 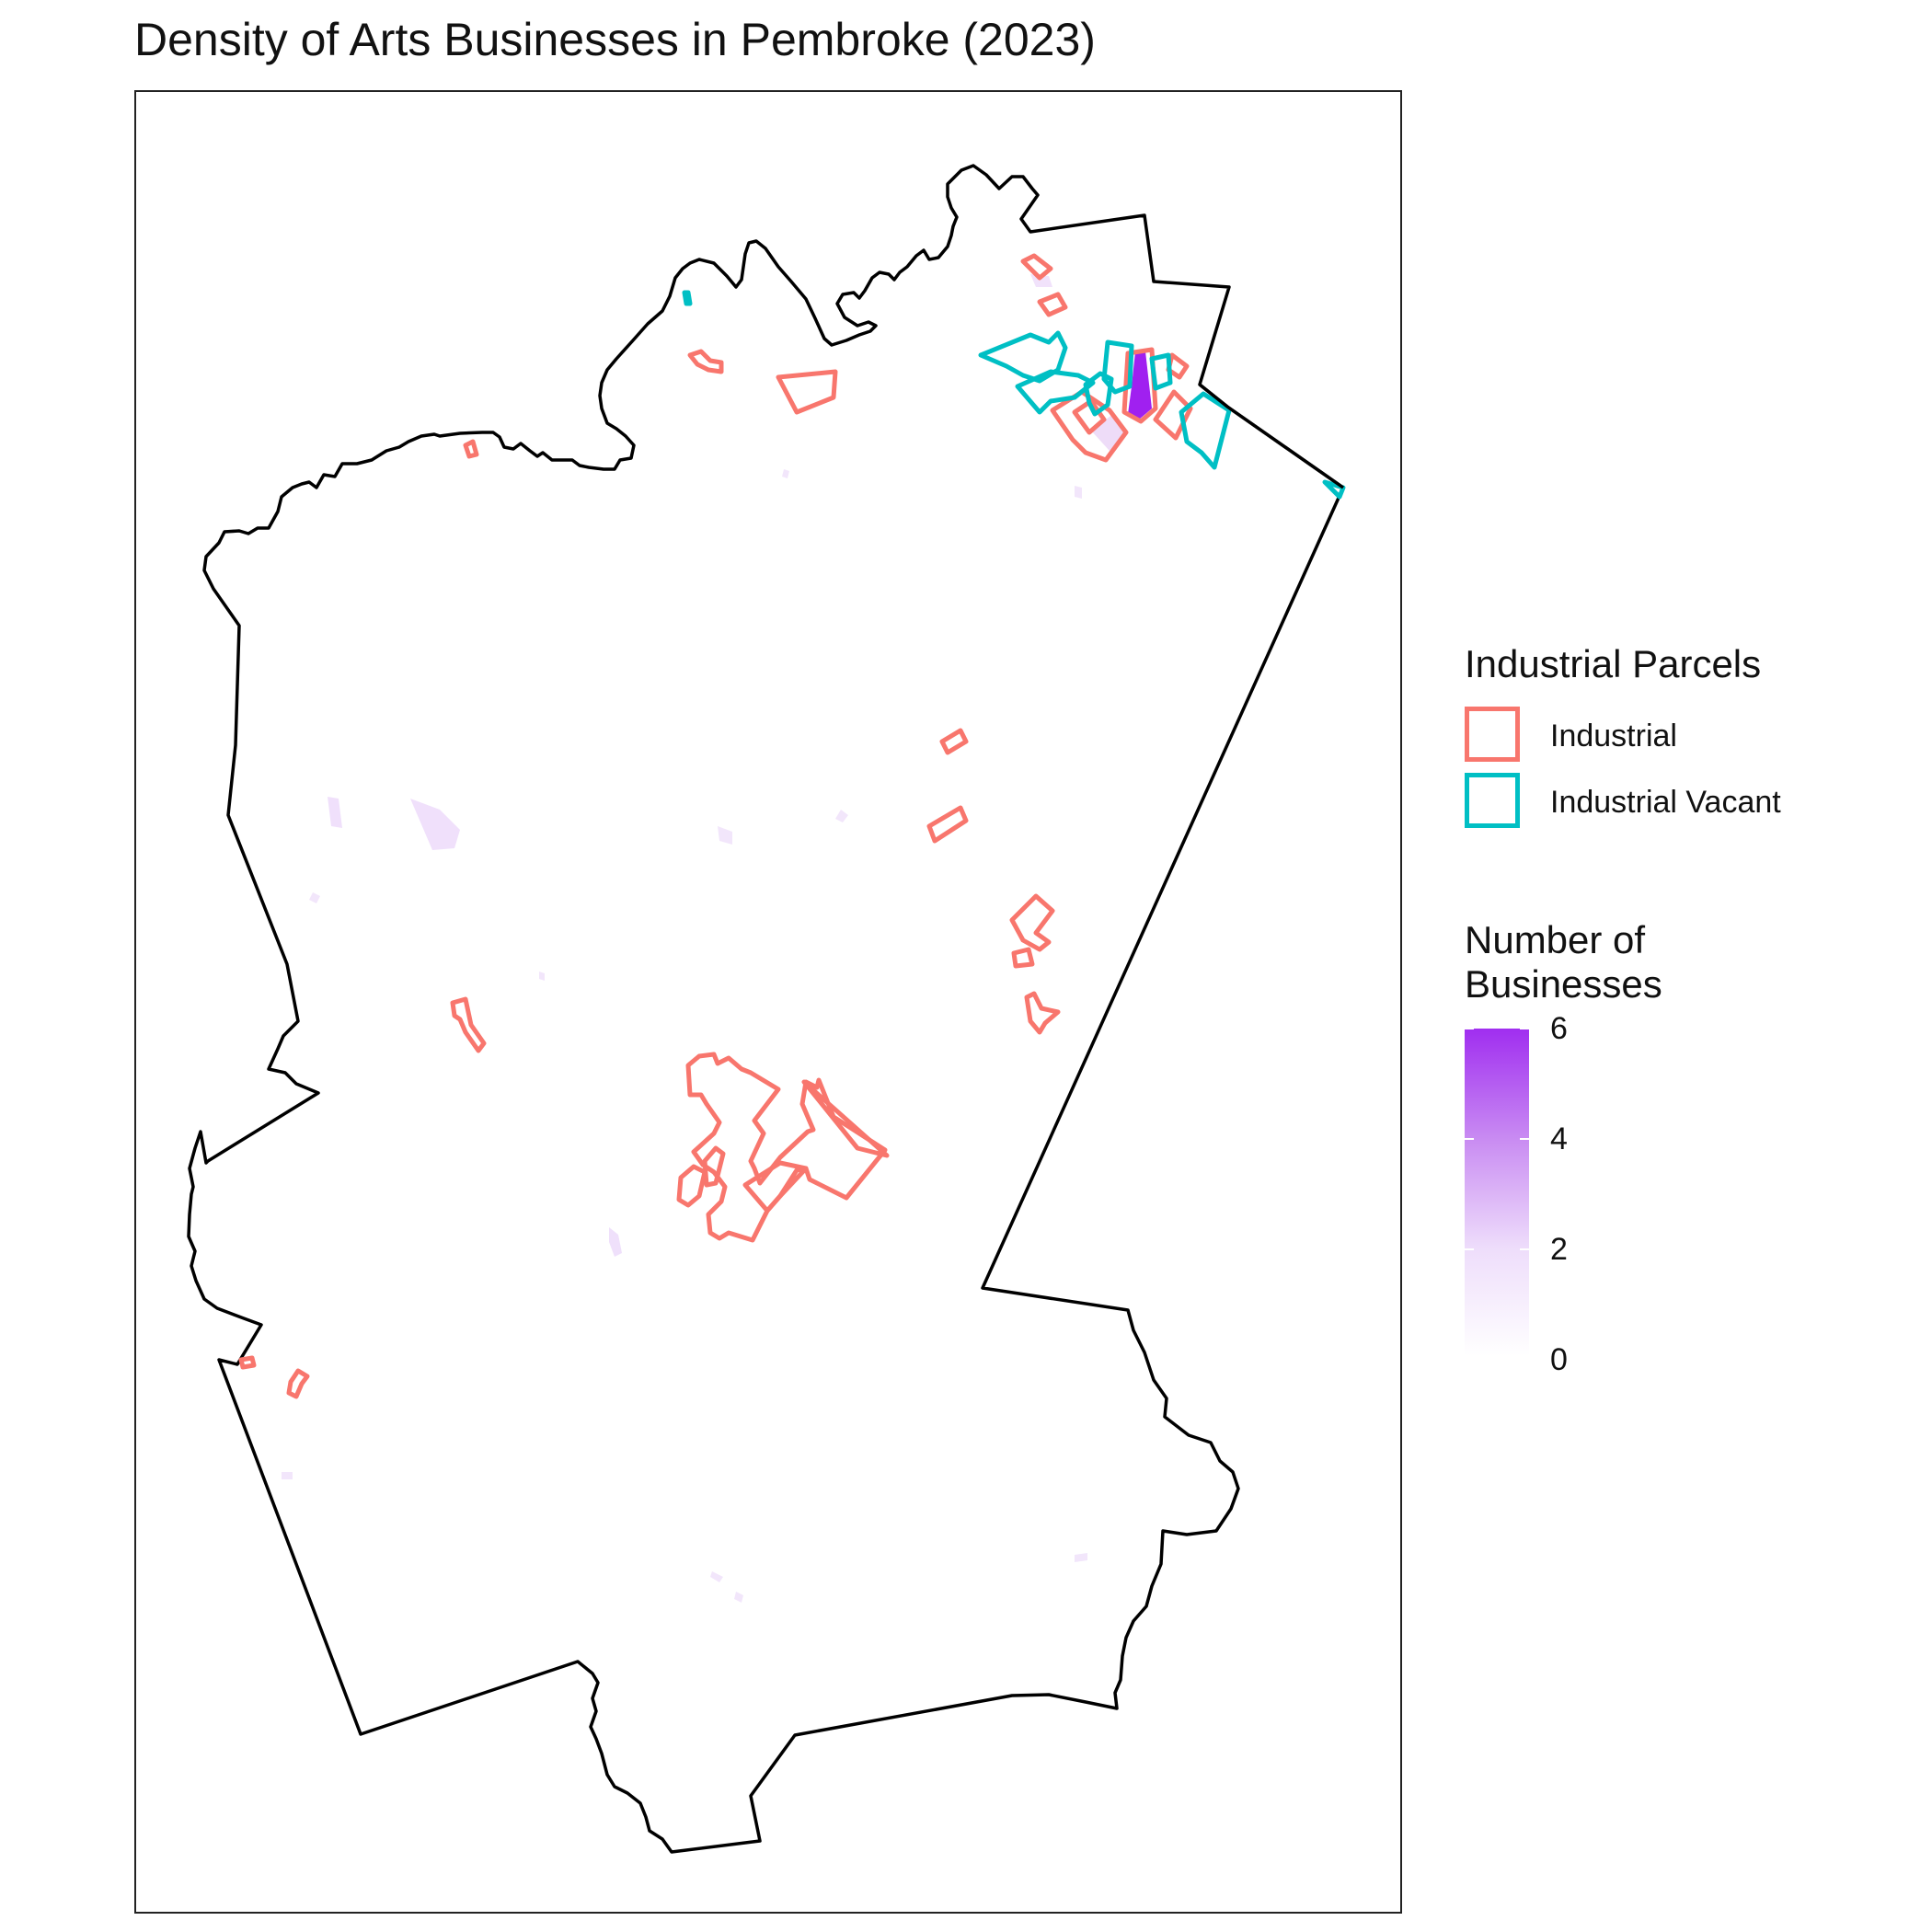 I want to click on legend-density-title-line1: Number of, so click(x=1555, y=939).